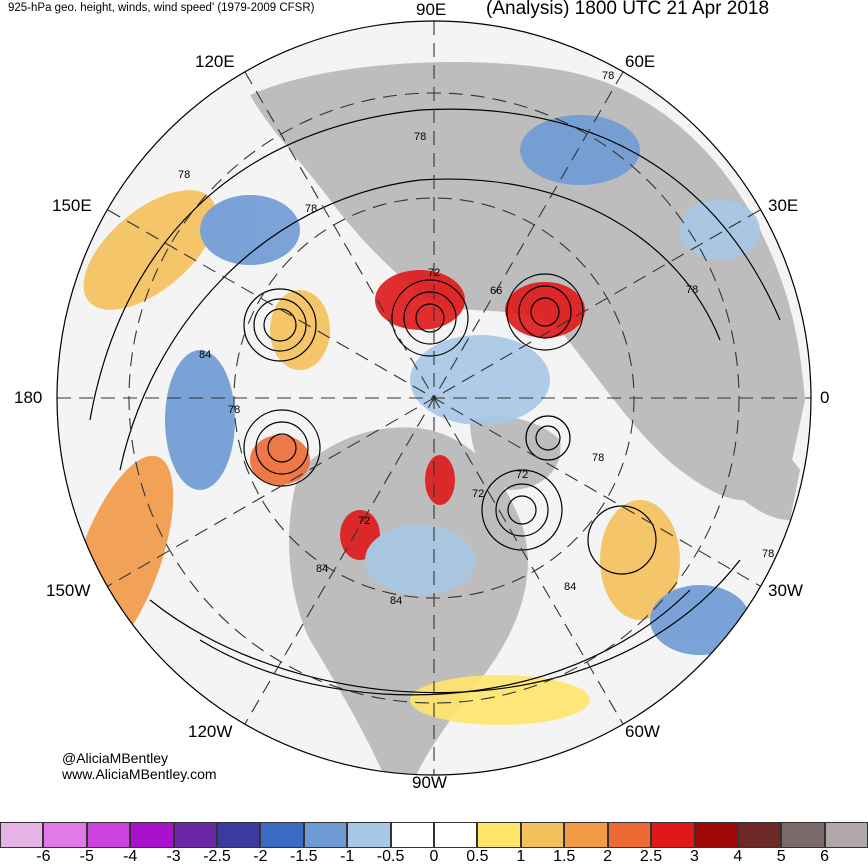 The height and width of the screenshot is (866, 868). What do you see at coordinates (564, 856) in the screenshot?
I see `colorbar-tick-label: 1.5` at bounding box center [564, 856].